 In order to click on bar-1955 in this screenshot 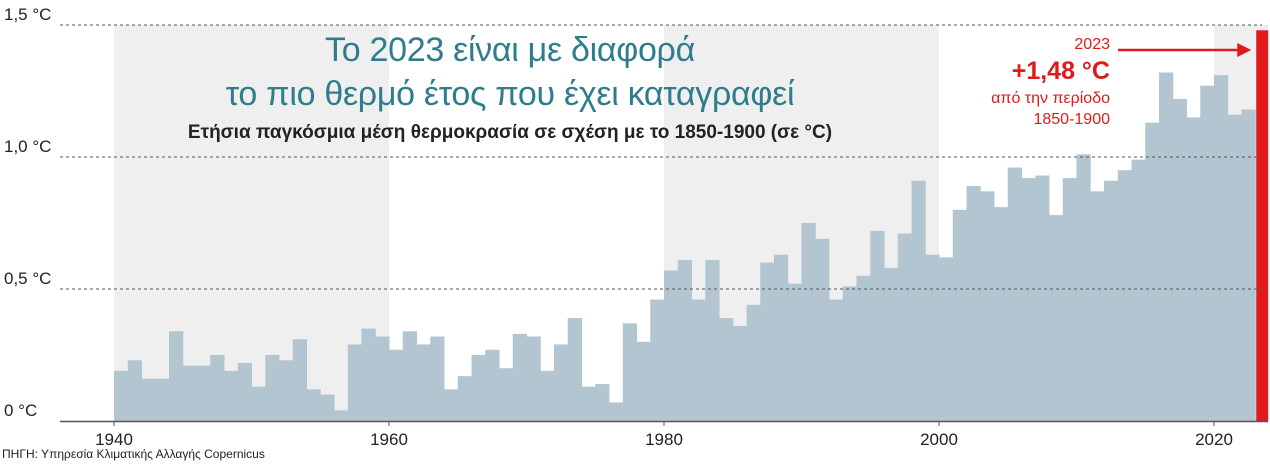, I will do `click(327, 407)`.